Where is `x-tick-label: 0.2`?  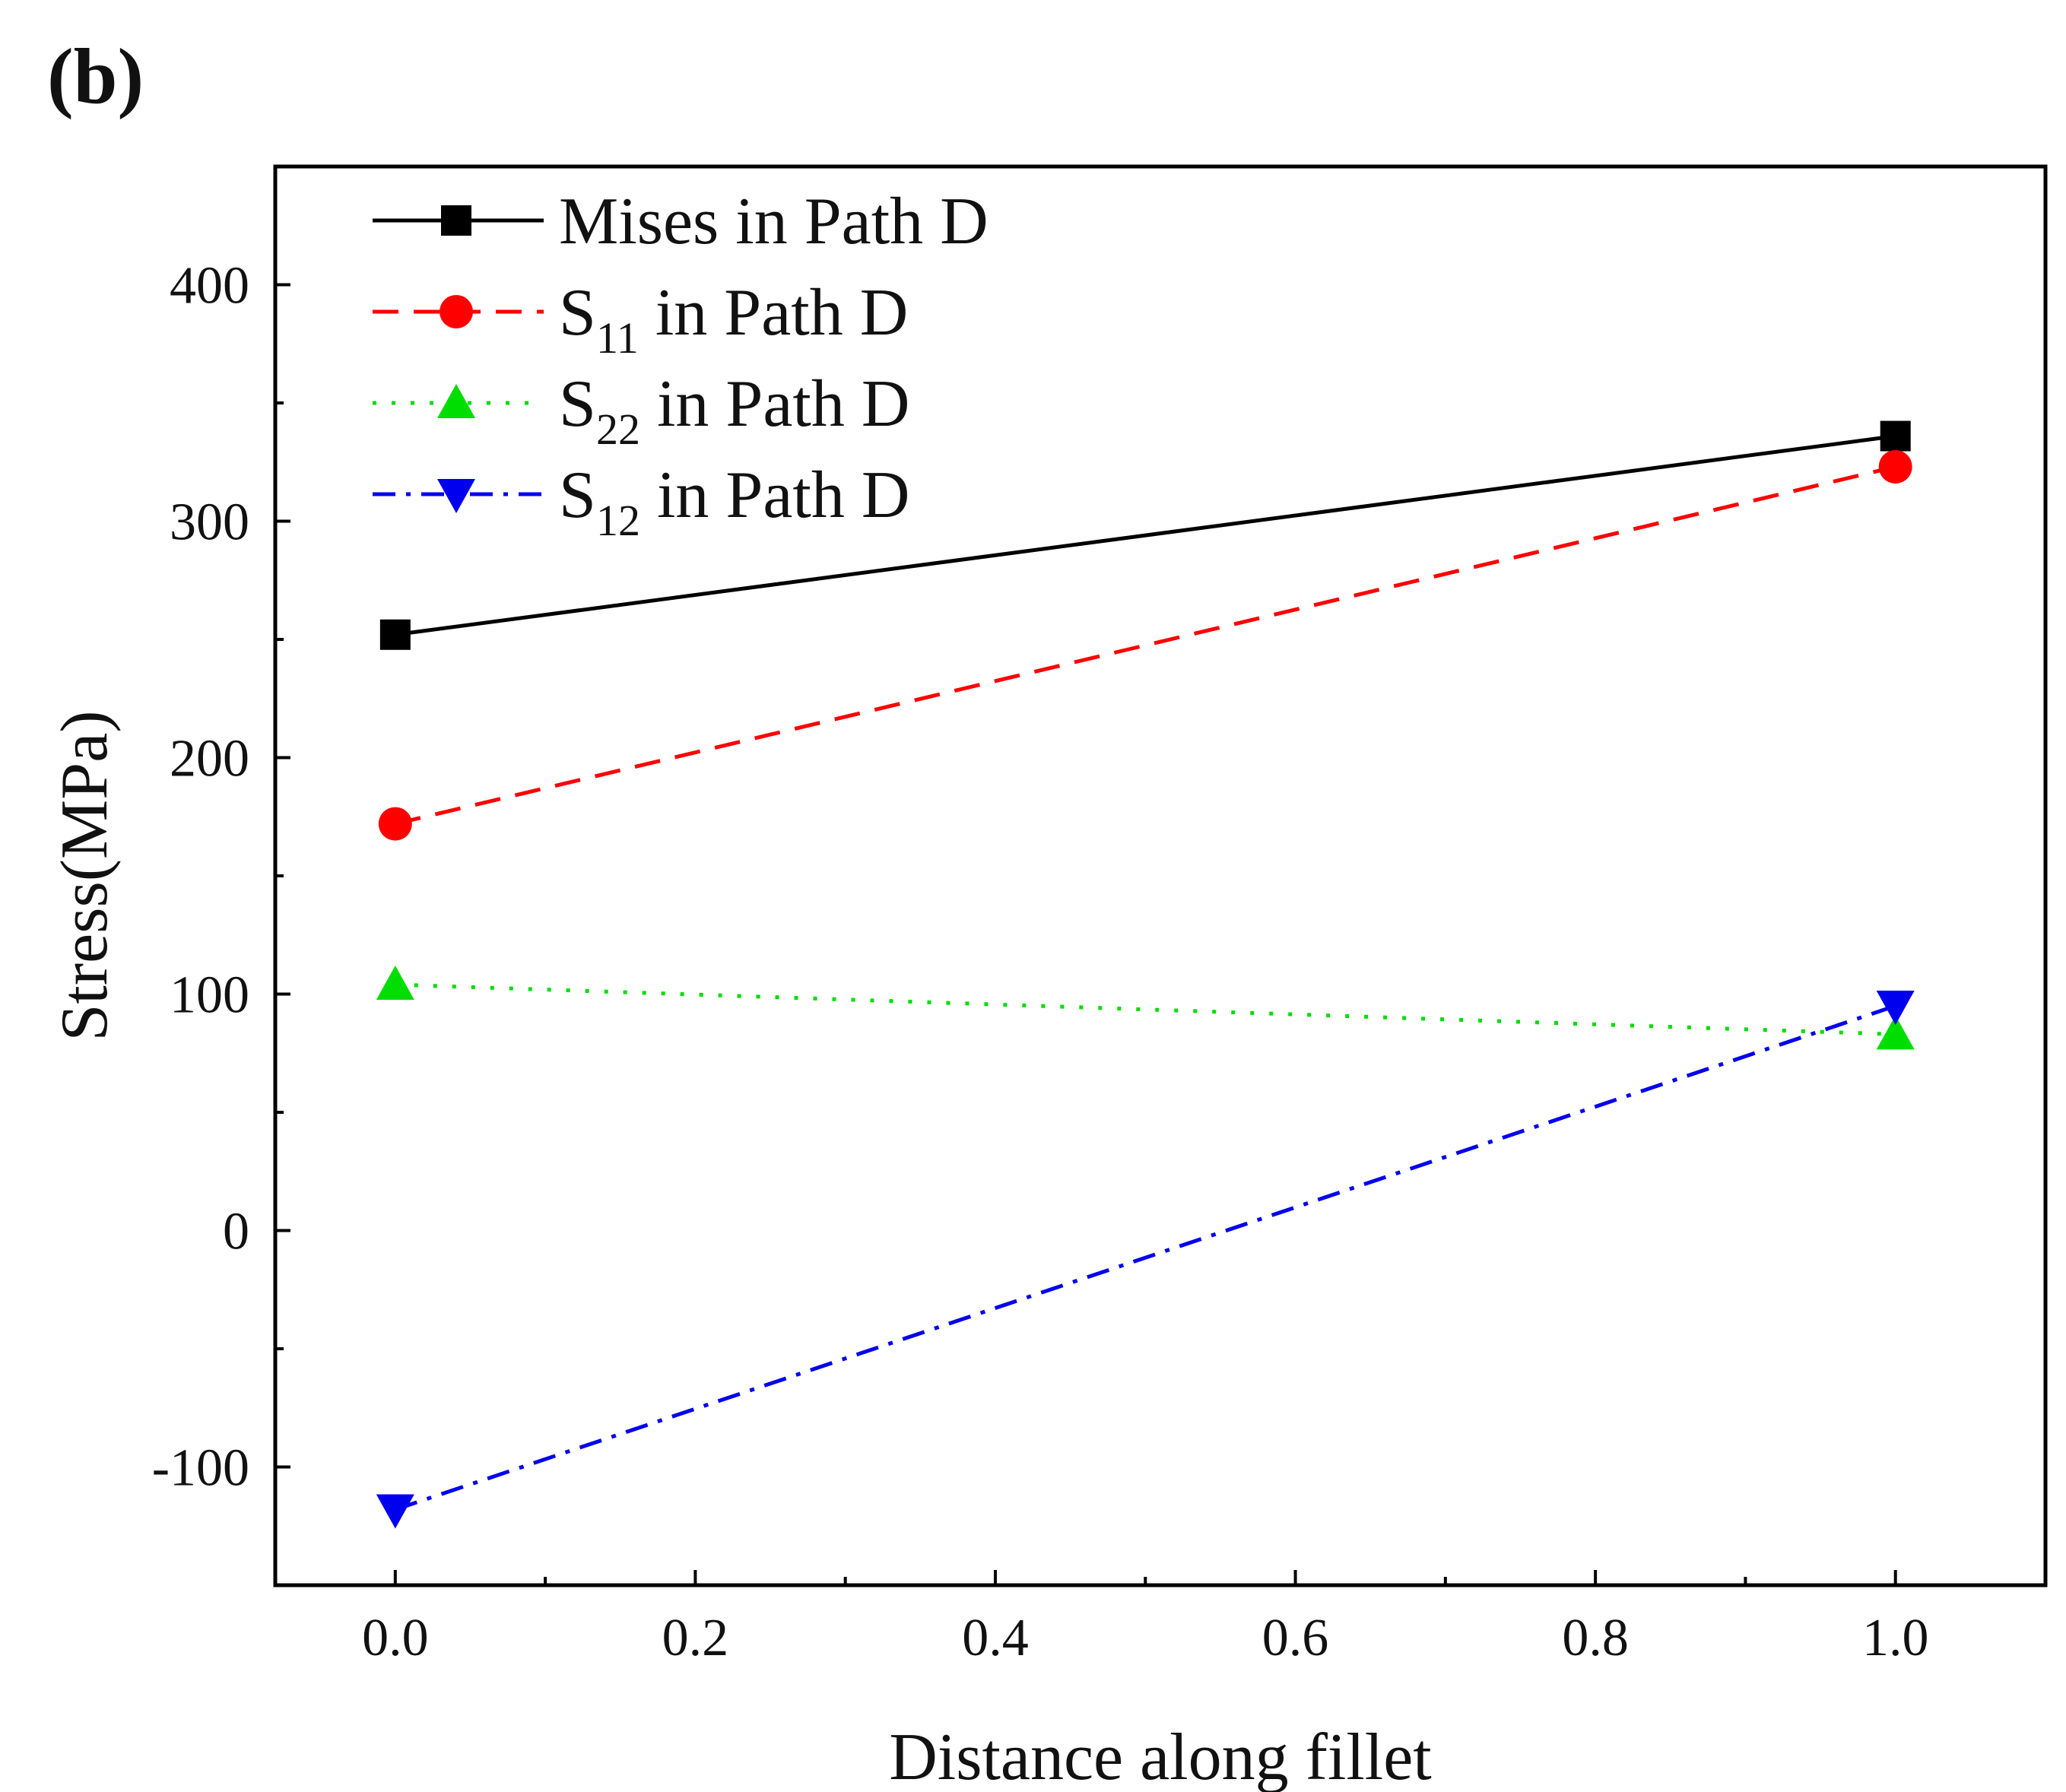 x-tick-label: 0.2 is located at coordinates (695, 1638).